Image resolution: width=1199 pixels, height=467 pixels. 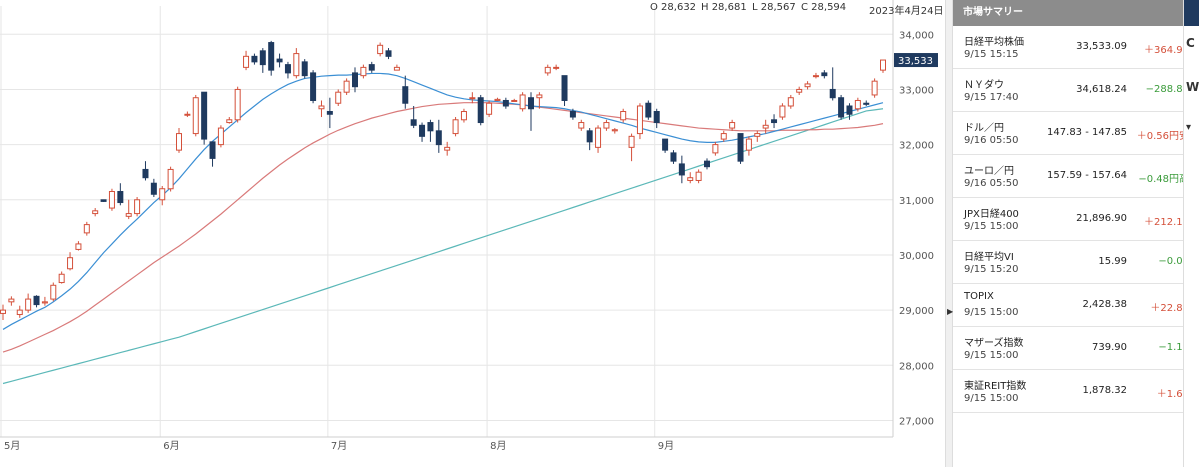 I want to click on row-name: マザーズ指数, so click(x=994, y=343).